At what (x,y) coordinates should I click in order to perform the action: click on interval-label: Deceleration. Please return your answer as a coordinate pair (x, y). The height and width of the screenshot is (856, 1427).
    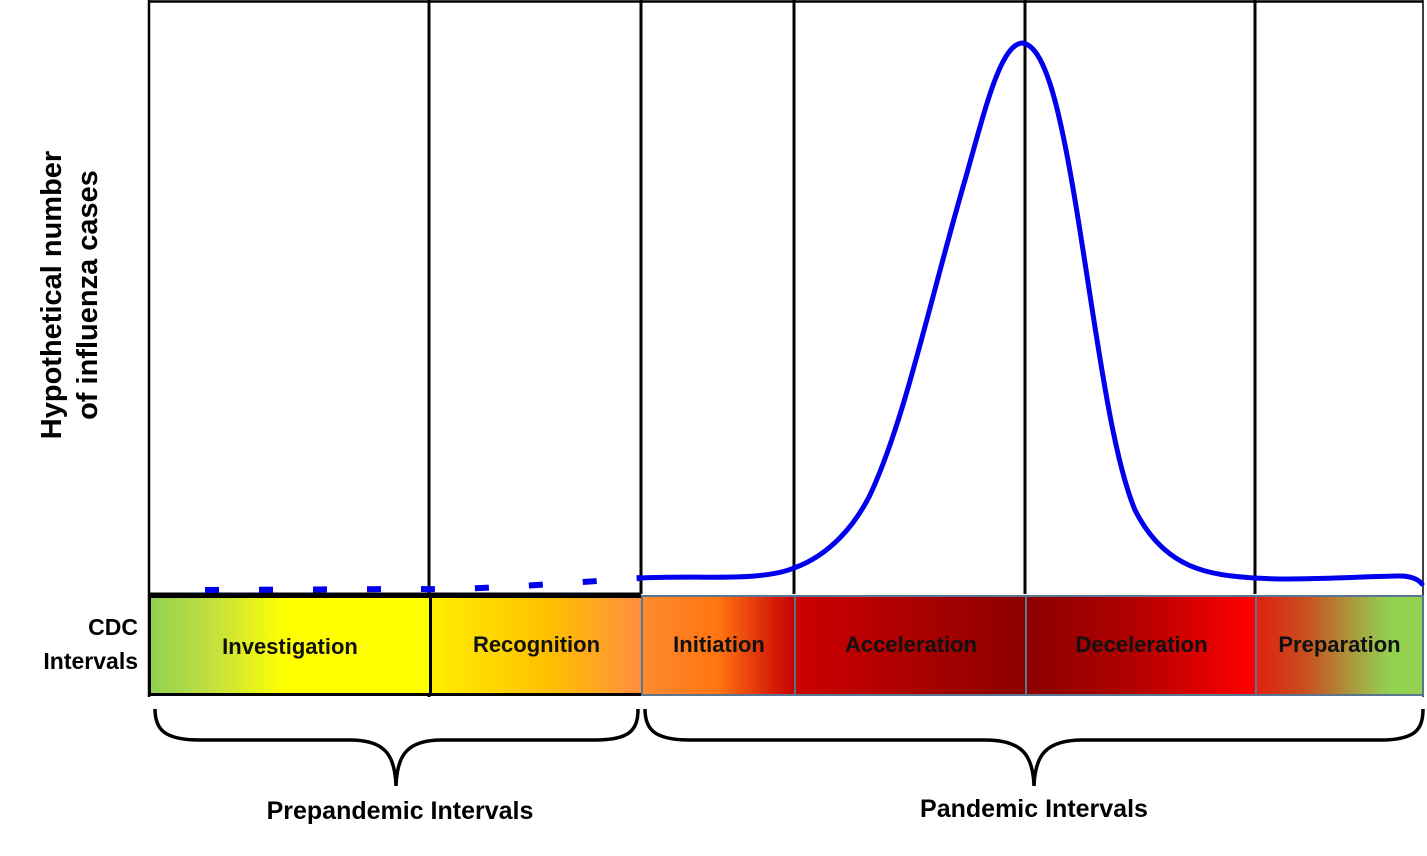
    Looking at the image, I should click on (1141, 644).